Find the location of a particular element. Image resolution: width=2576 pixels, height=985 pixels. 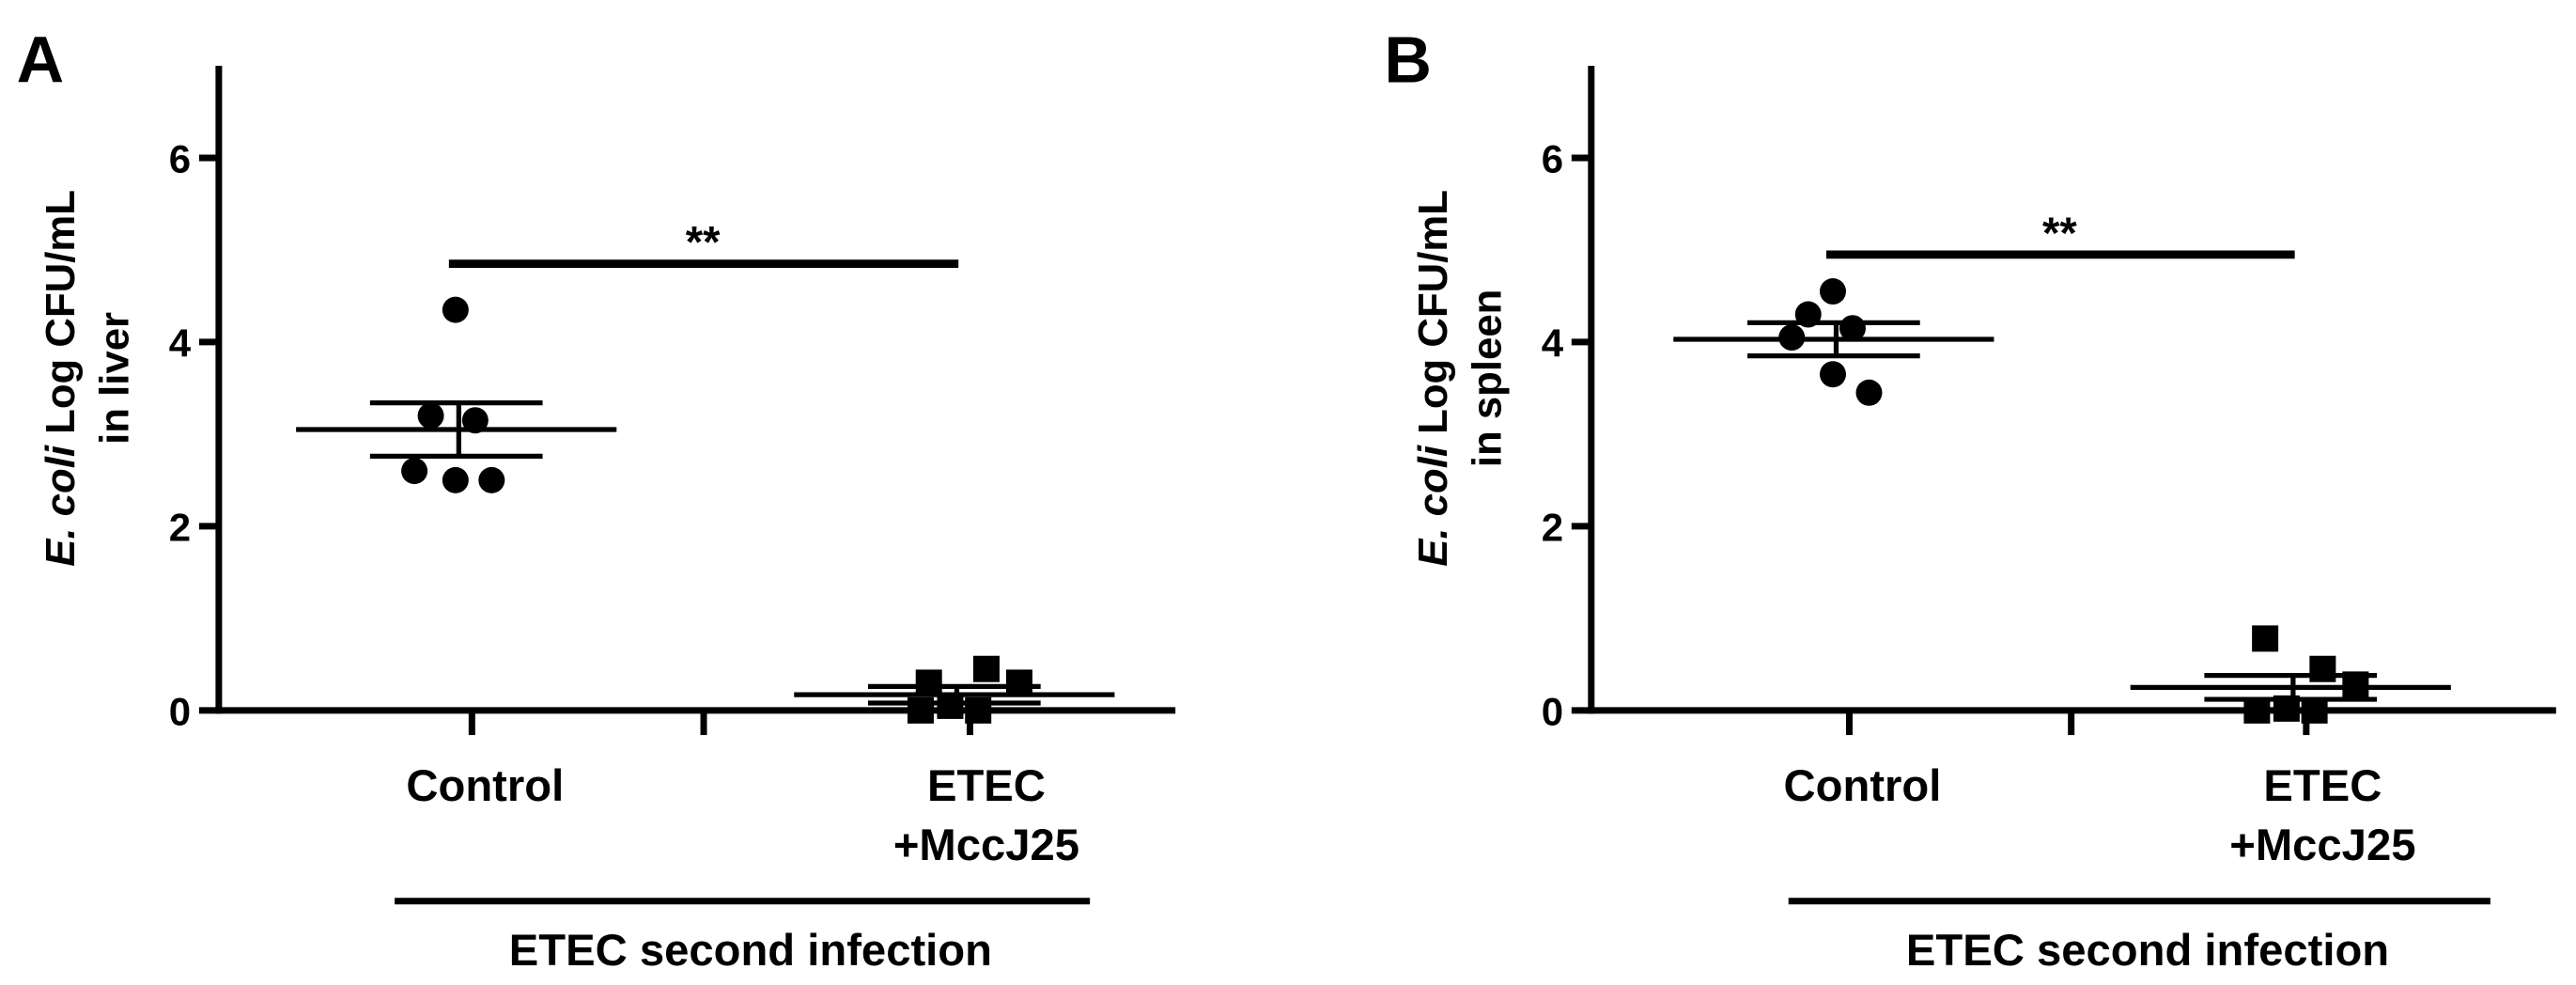

y-axis-label-line2: in liver is located at coordinates (115, 378).